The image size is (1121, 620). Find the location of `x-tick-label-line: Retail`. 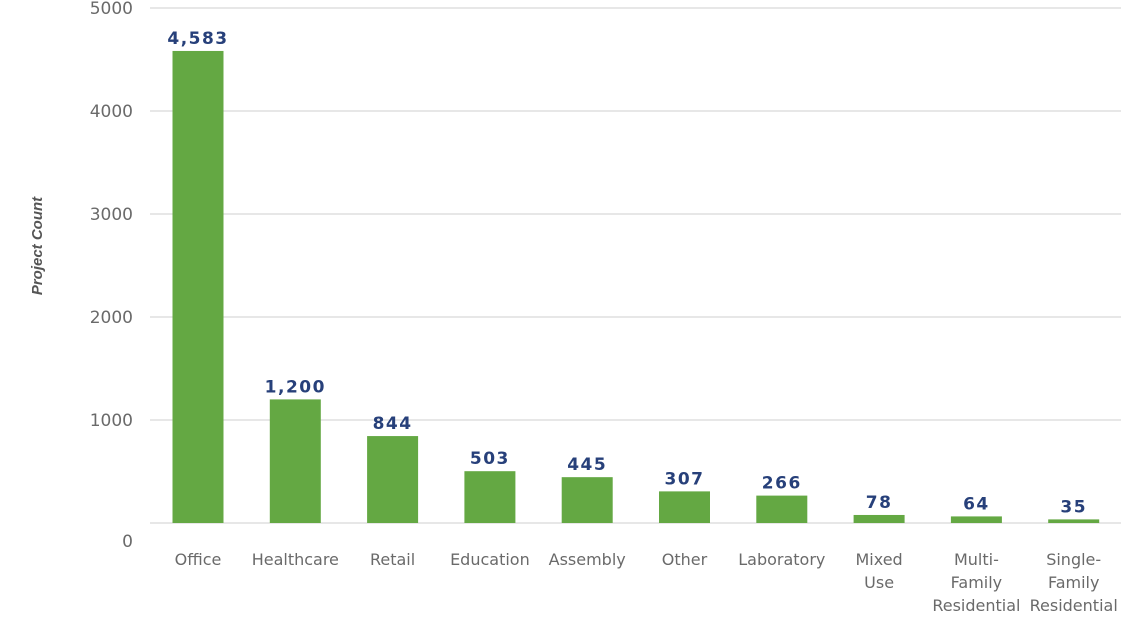

x-tick-label-line: Retail is located at coordinates (392, 559).